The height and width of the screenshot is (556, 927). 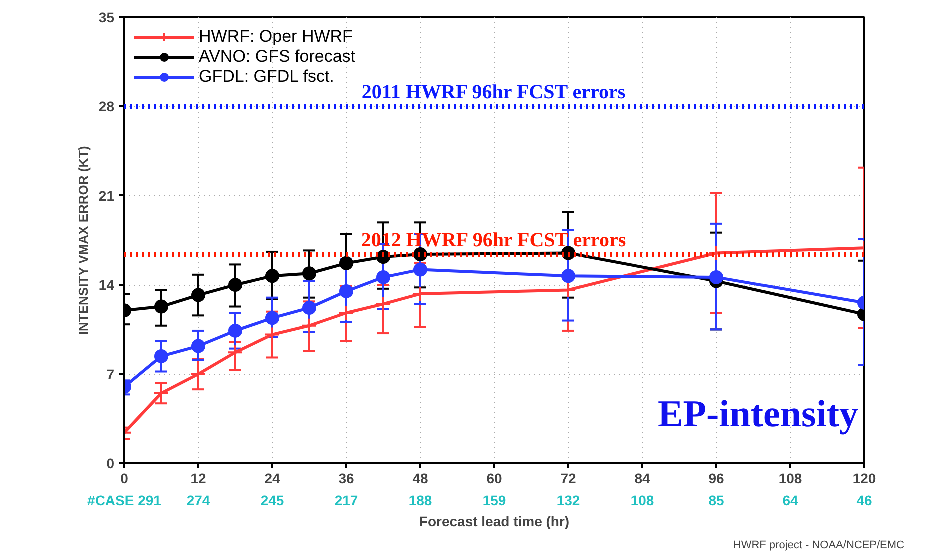 I want to click on text: #CASE 291, so click(x=125, y=500).